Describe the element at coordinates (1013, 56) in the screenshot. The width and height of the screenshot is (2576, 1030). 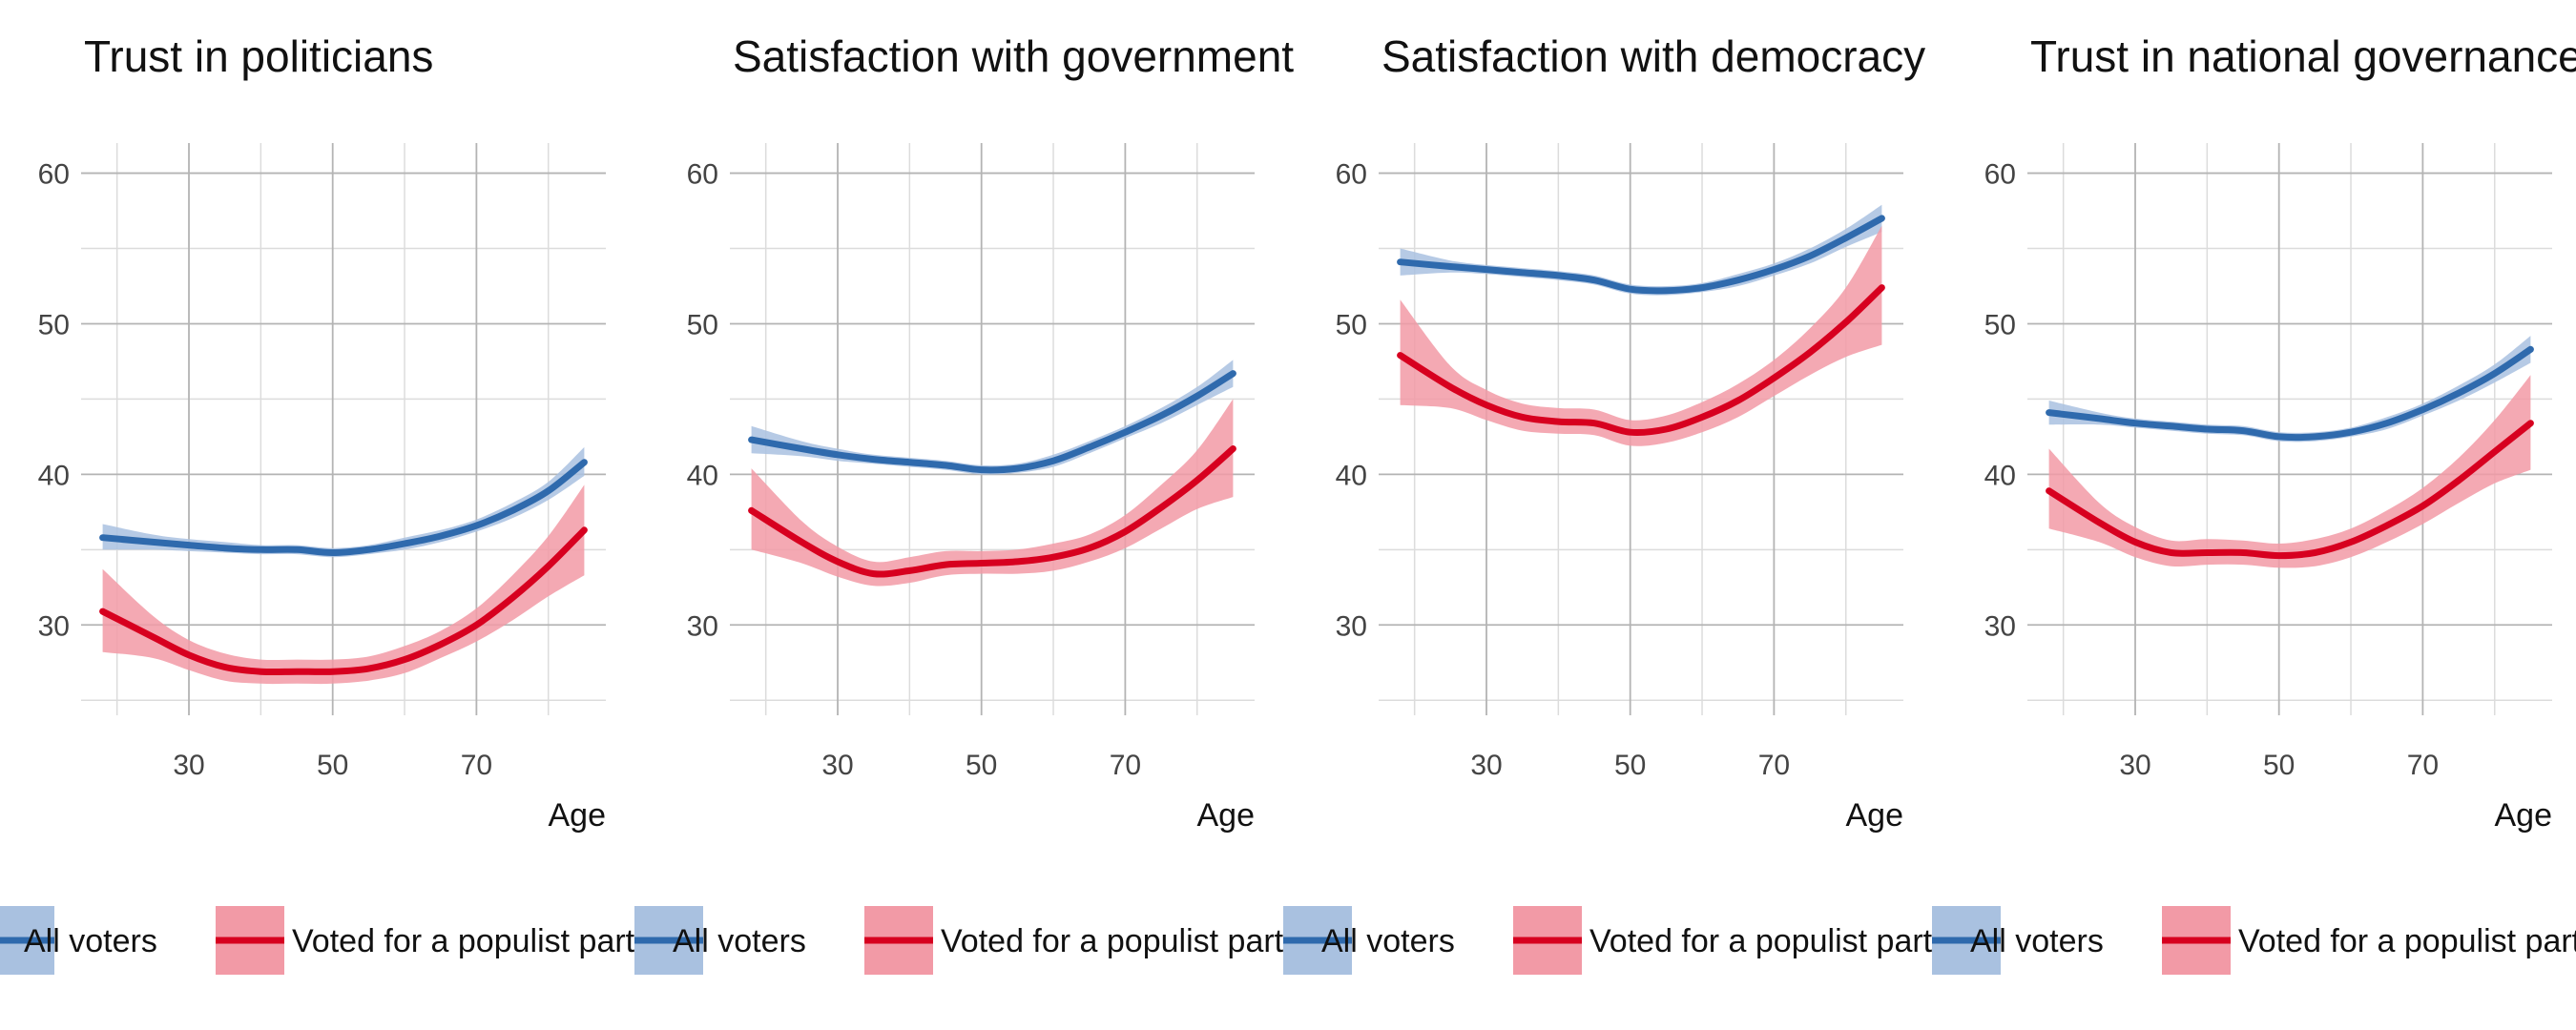
I see `chart-title: Satisfaction with government` at that location.